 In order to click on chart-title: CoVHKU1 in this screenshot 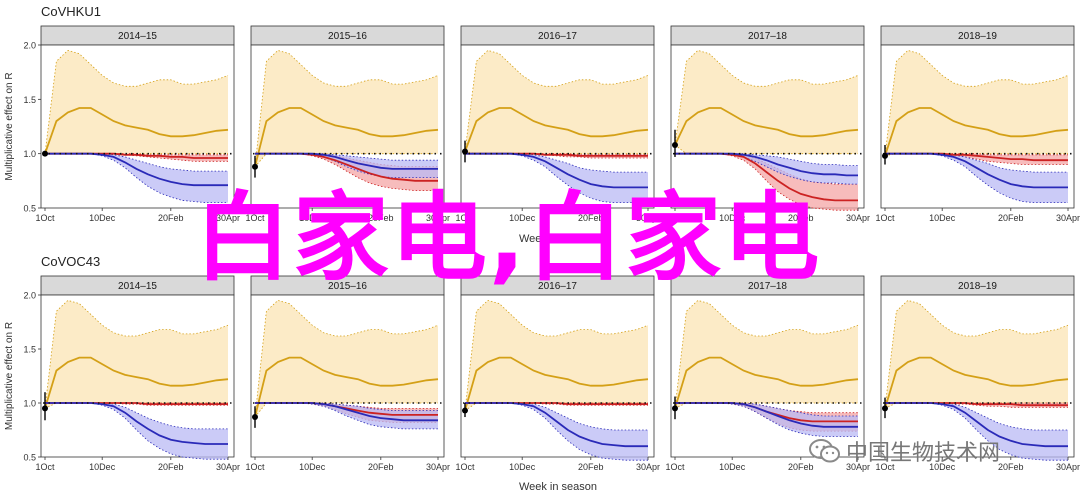, I will do `click(71, 11)`.